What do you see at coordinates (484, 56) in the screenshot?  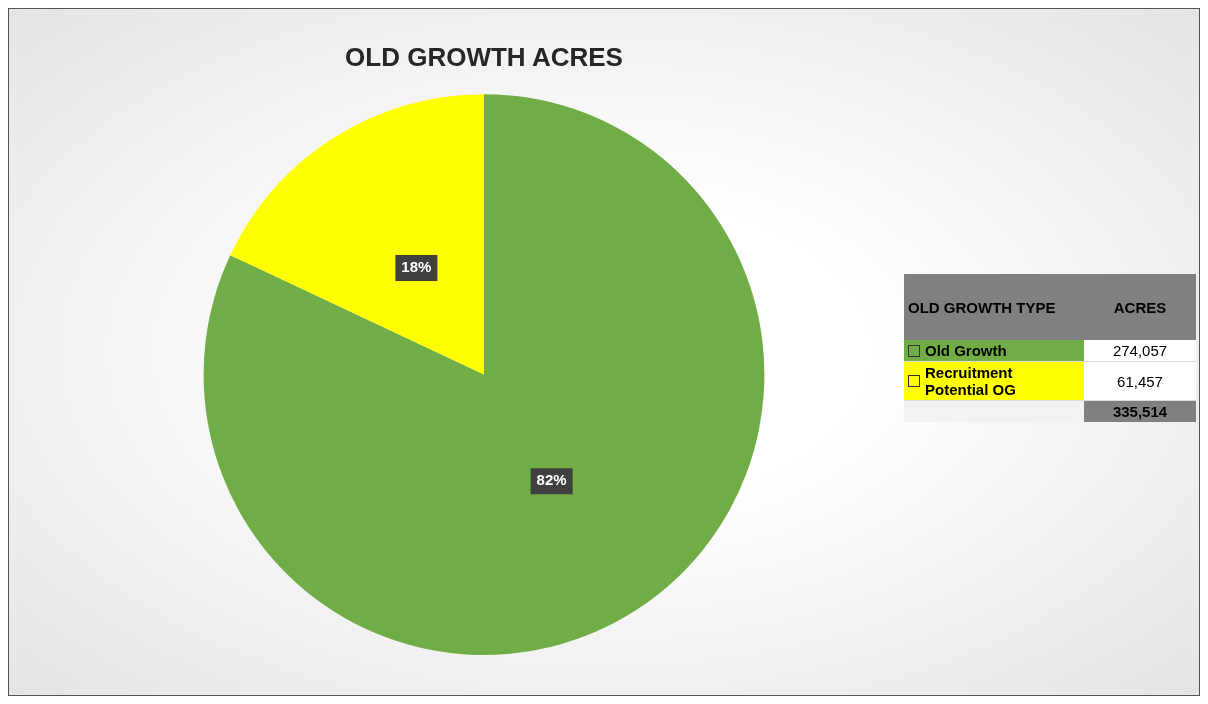 I see `chart-title: OLD GROWTH ACRES` at bounding box center [484, 56].